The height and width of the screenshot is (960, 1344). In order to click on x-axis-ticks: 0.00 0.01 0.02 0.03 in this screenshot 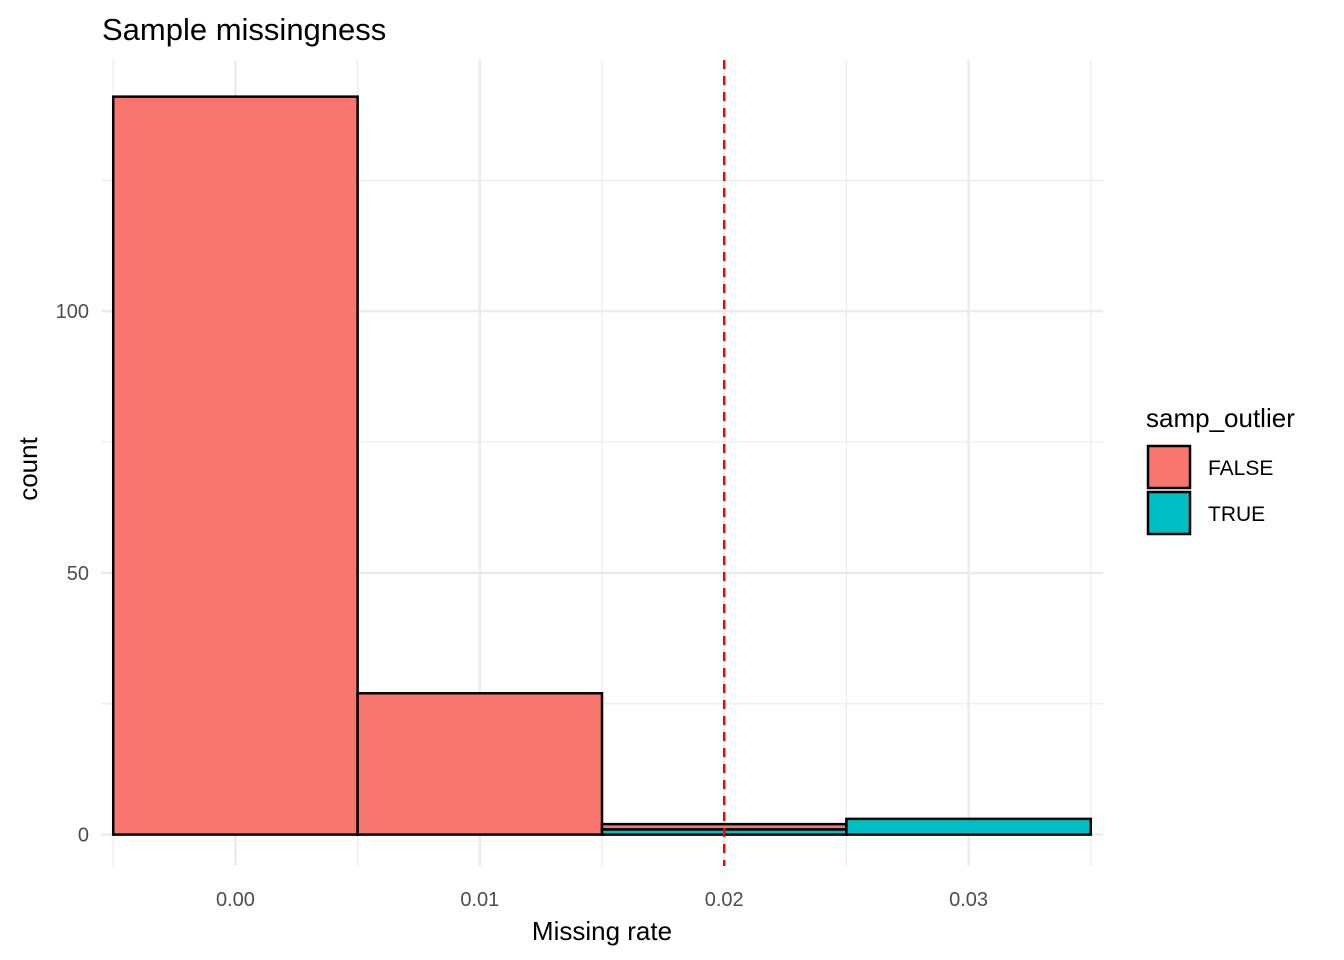, I will do `click(602, 900)`.